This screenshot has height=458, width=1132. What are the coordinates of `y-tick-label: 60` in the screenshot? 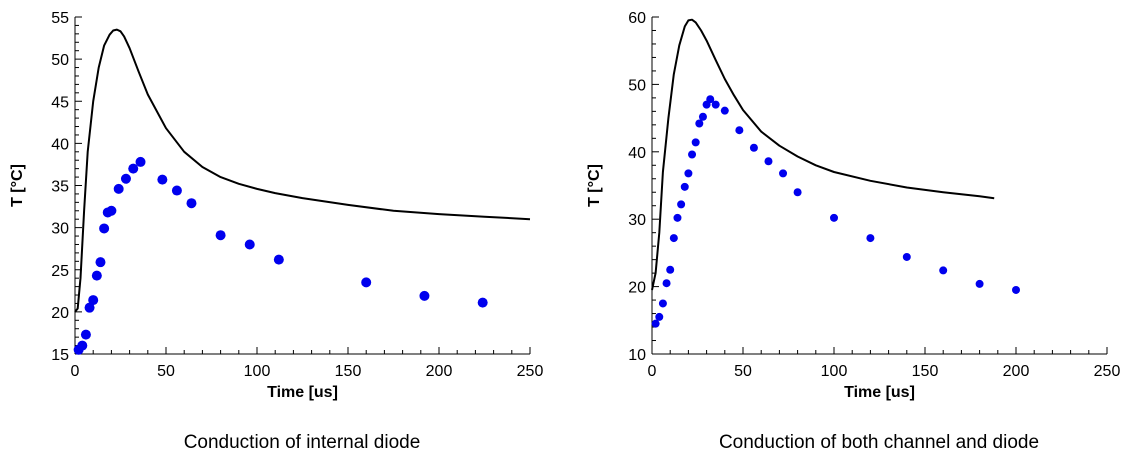 It's located at (637, 18).